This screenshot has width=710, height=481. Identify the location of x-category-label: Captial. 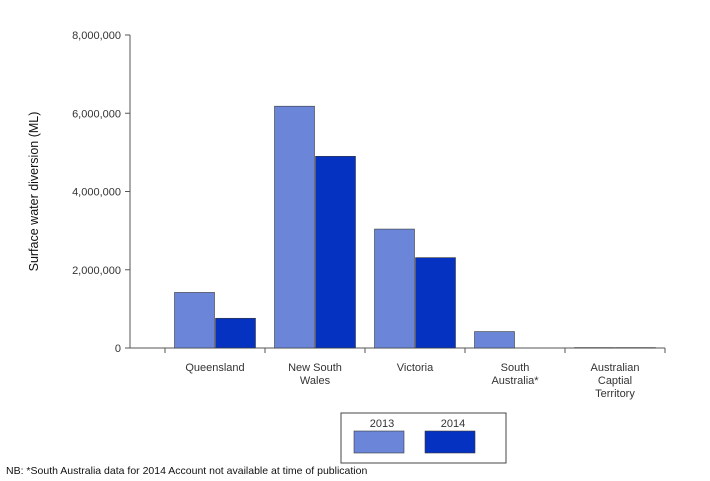
(615, 381).